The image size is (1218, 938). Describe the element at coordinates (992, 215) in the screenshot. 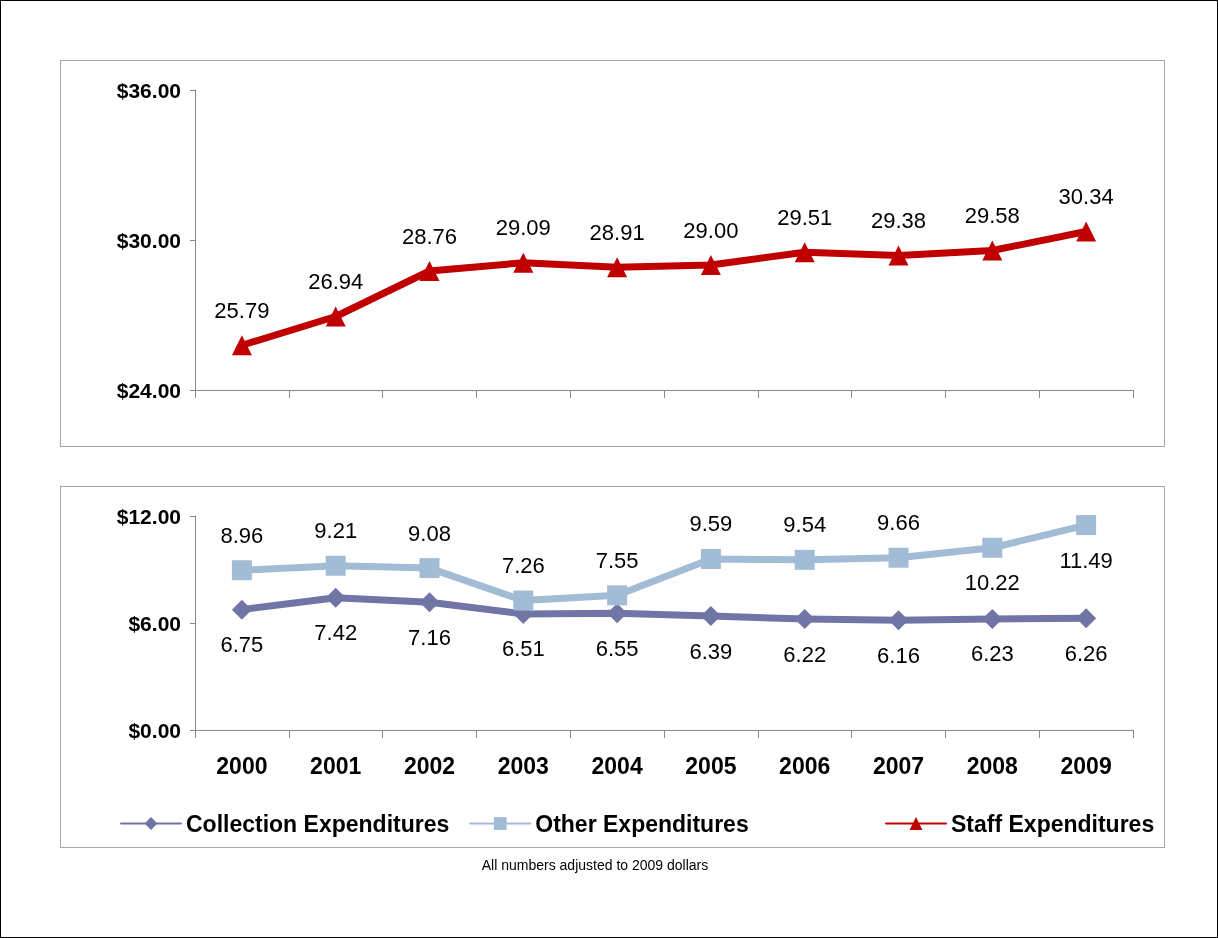

I see `data-label: 29.58` at that location.